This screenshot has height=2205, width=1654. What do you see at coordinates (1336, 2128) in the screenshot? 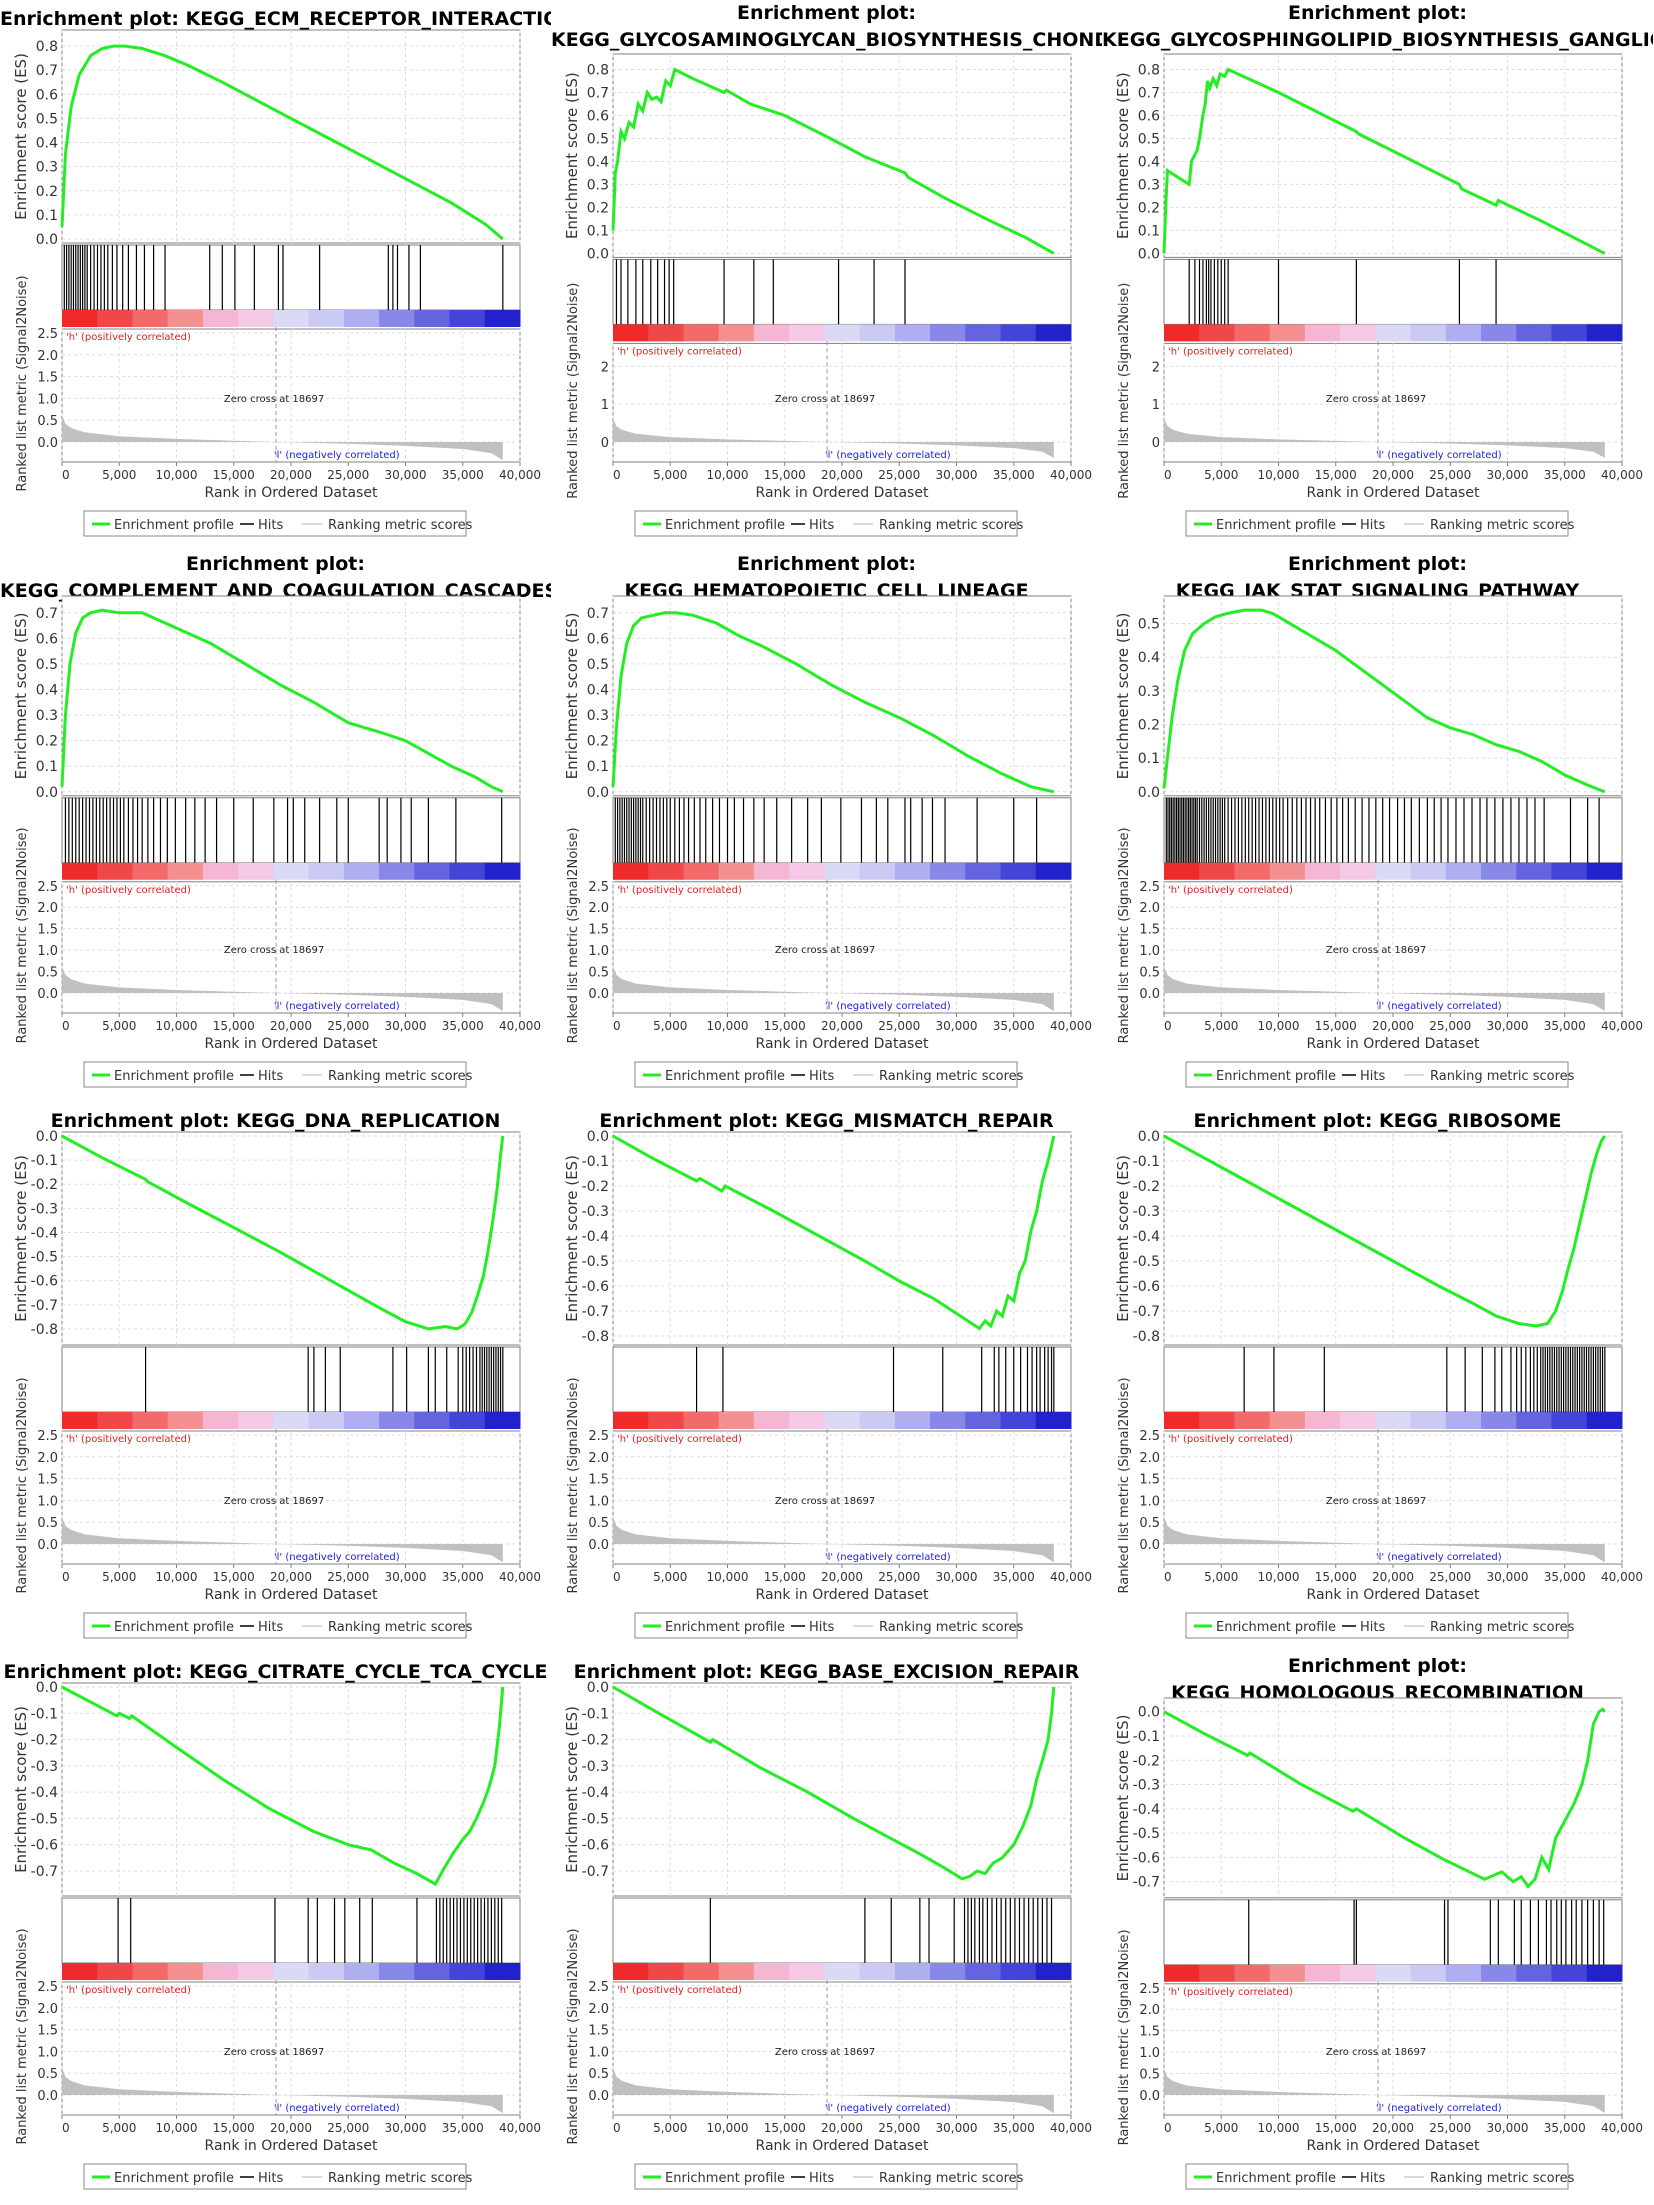
I see `x-tick-label: 15,000` at bounding box center [1336, 2128].